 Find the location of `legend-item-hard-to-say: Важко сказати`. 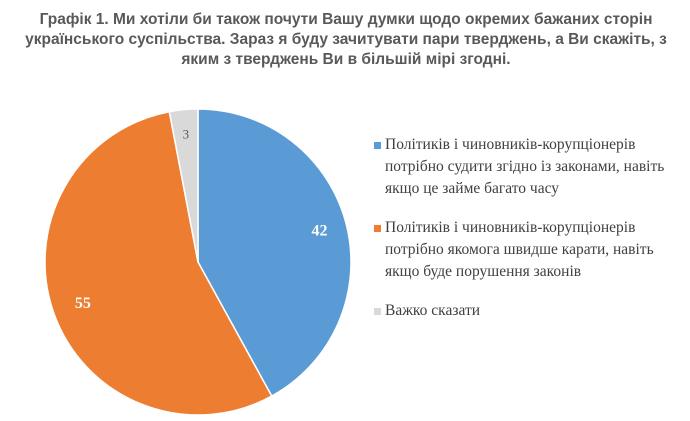

legend-item-hard-to-say: Важко сказати is located at coordinates (530, 311).